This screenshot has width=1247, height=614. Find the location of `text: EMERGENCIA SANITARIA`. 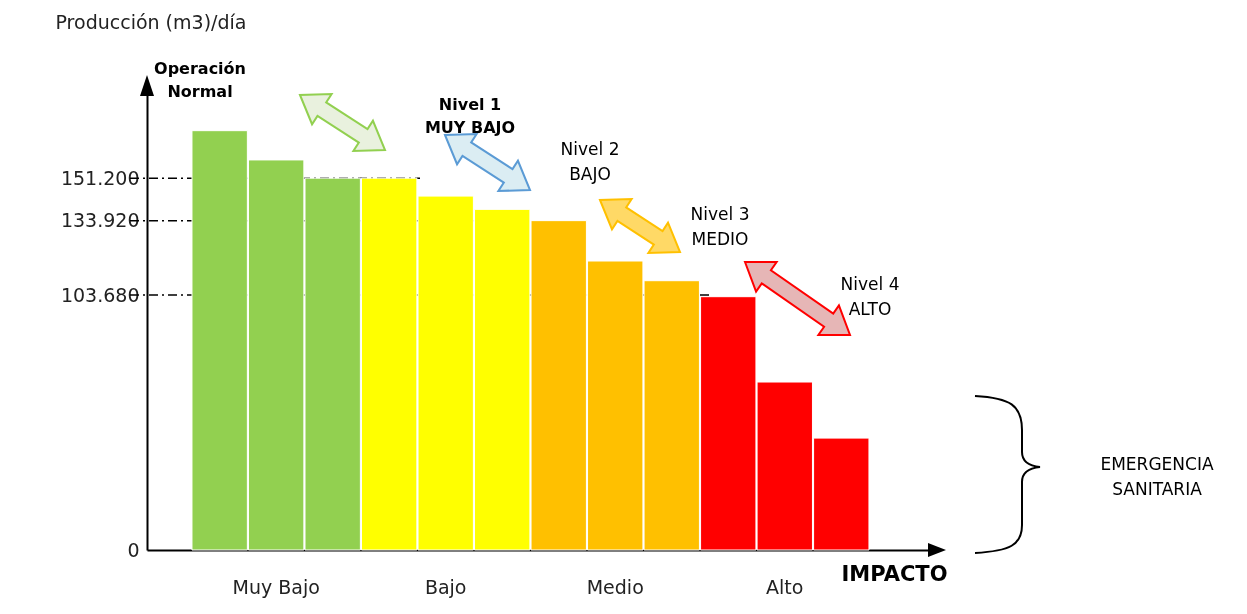

text: EMERGENCIA SANITARIA is located at coordinates (1157, 476).